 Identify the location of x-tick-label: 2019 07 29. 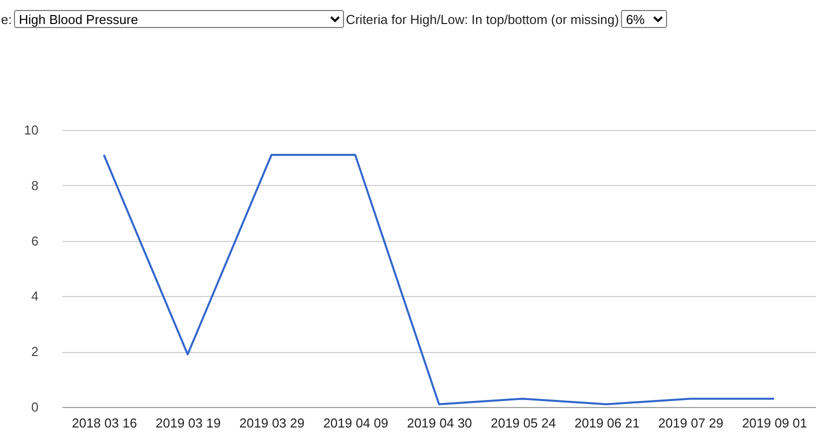
(691, 423).